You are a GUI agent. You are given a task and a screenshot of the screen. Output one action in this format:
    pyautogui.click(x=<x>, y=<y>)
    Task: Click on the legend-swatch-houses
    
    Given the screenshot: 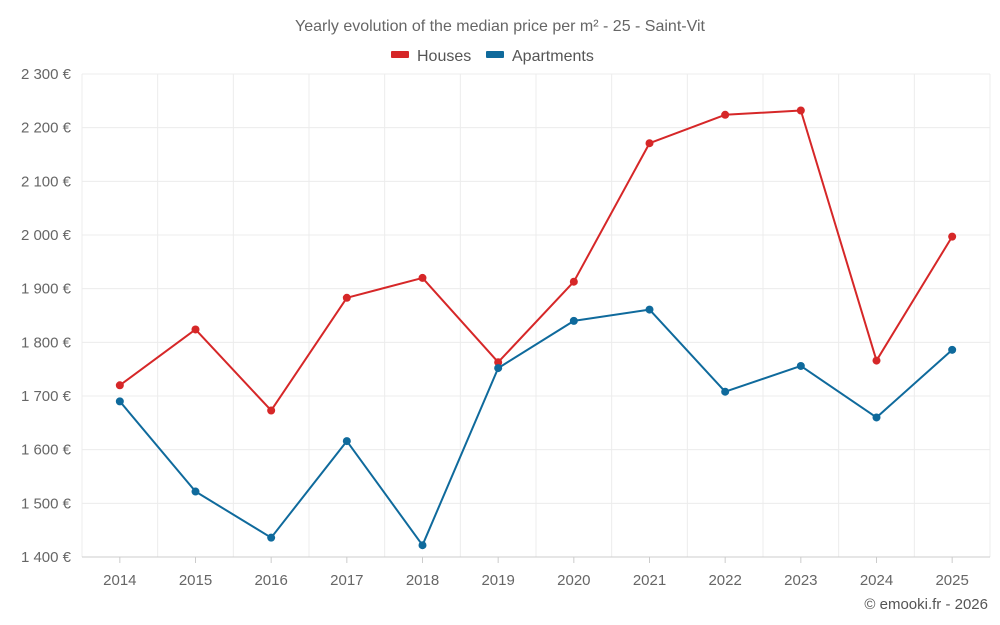 What is the action you would take?
    pyautogui.click(x=400, y=54)
    